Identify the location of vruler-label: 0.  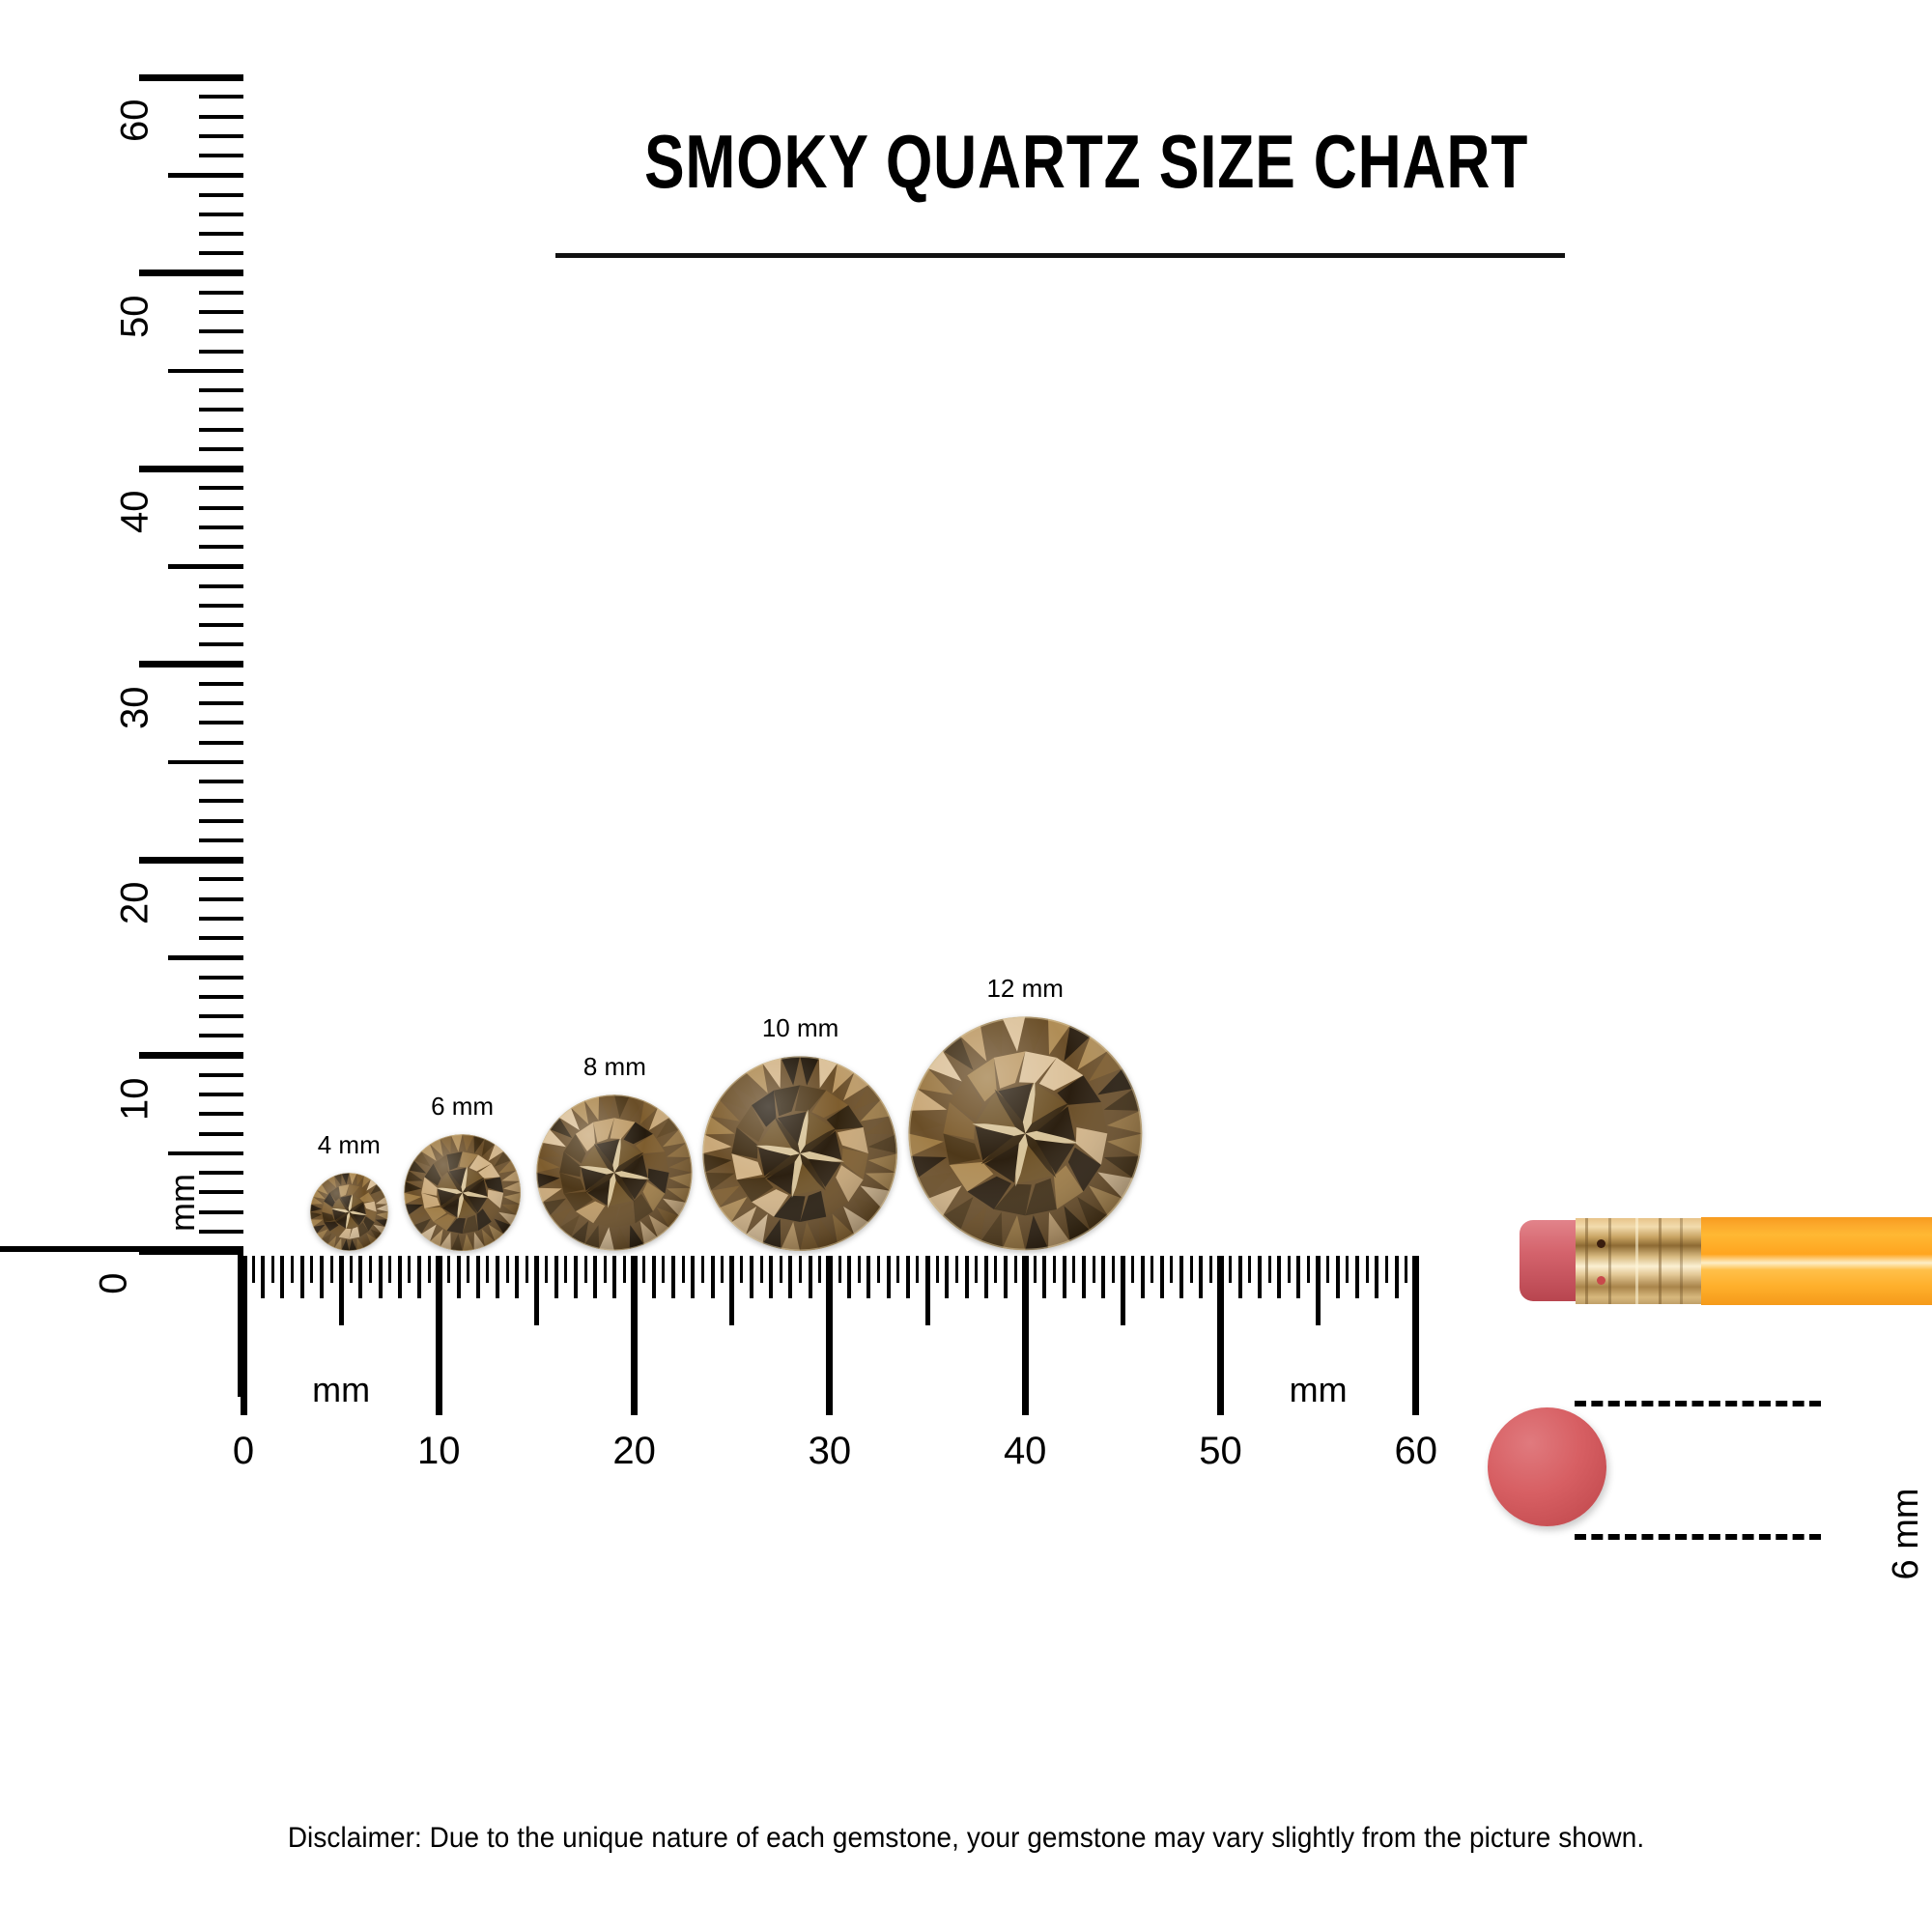
(113, 1283).